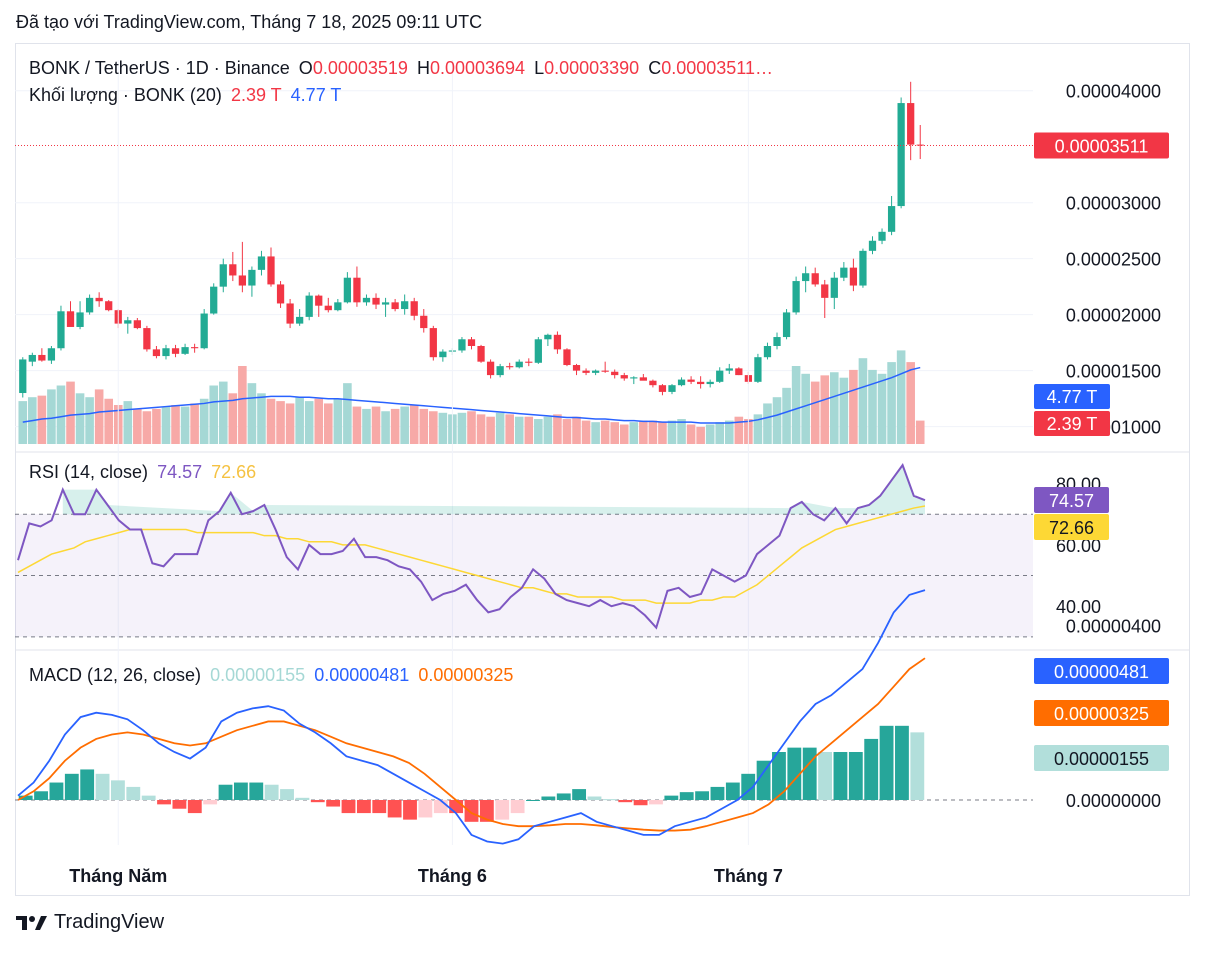  Describe the element at coordinates (1113, 626) in the screenshot. I see `macd-axis-tick-label: 0.00000400` at that location.